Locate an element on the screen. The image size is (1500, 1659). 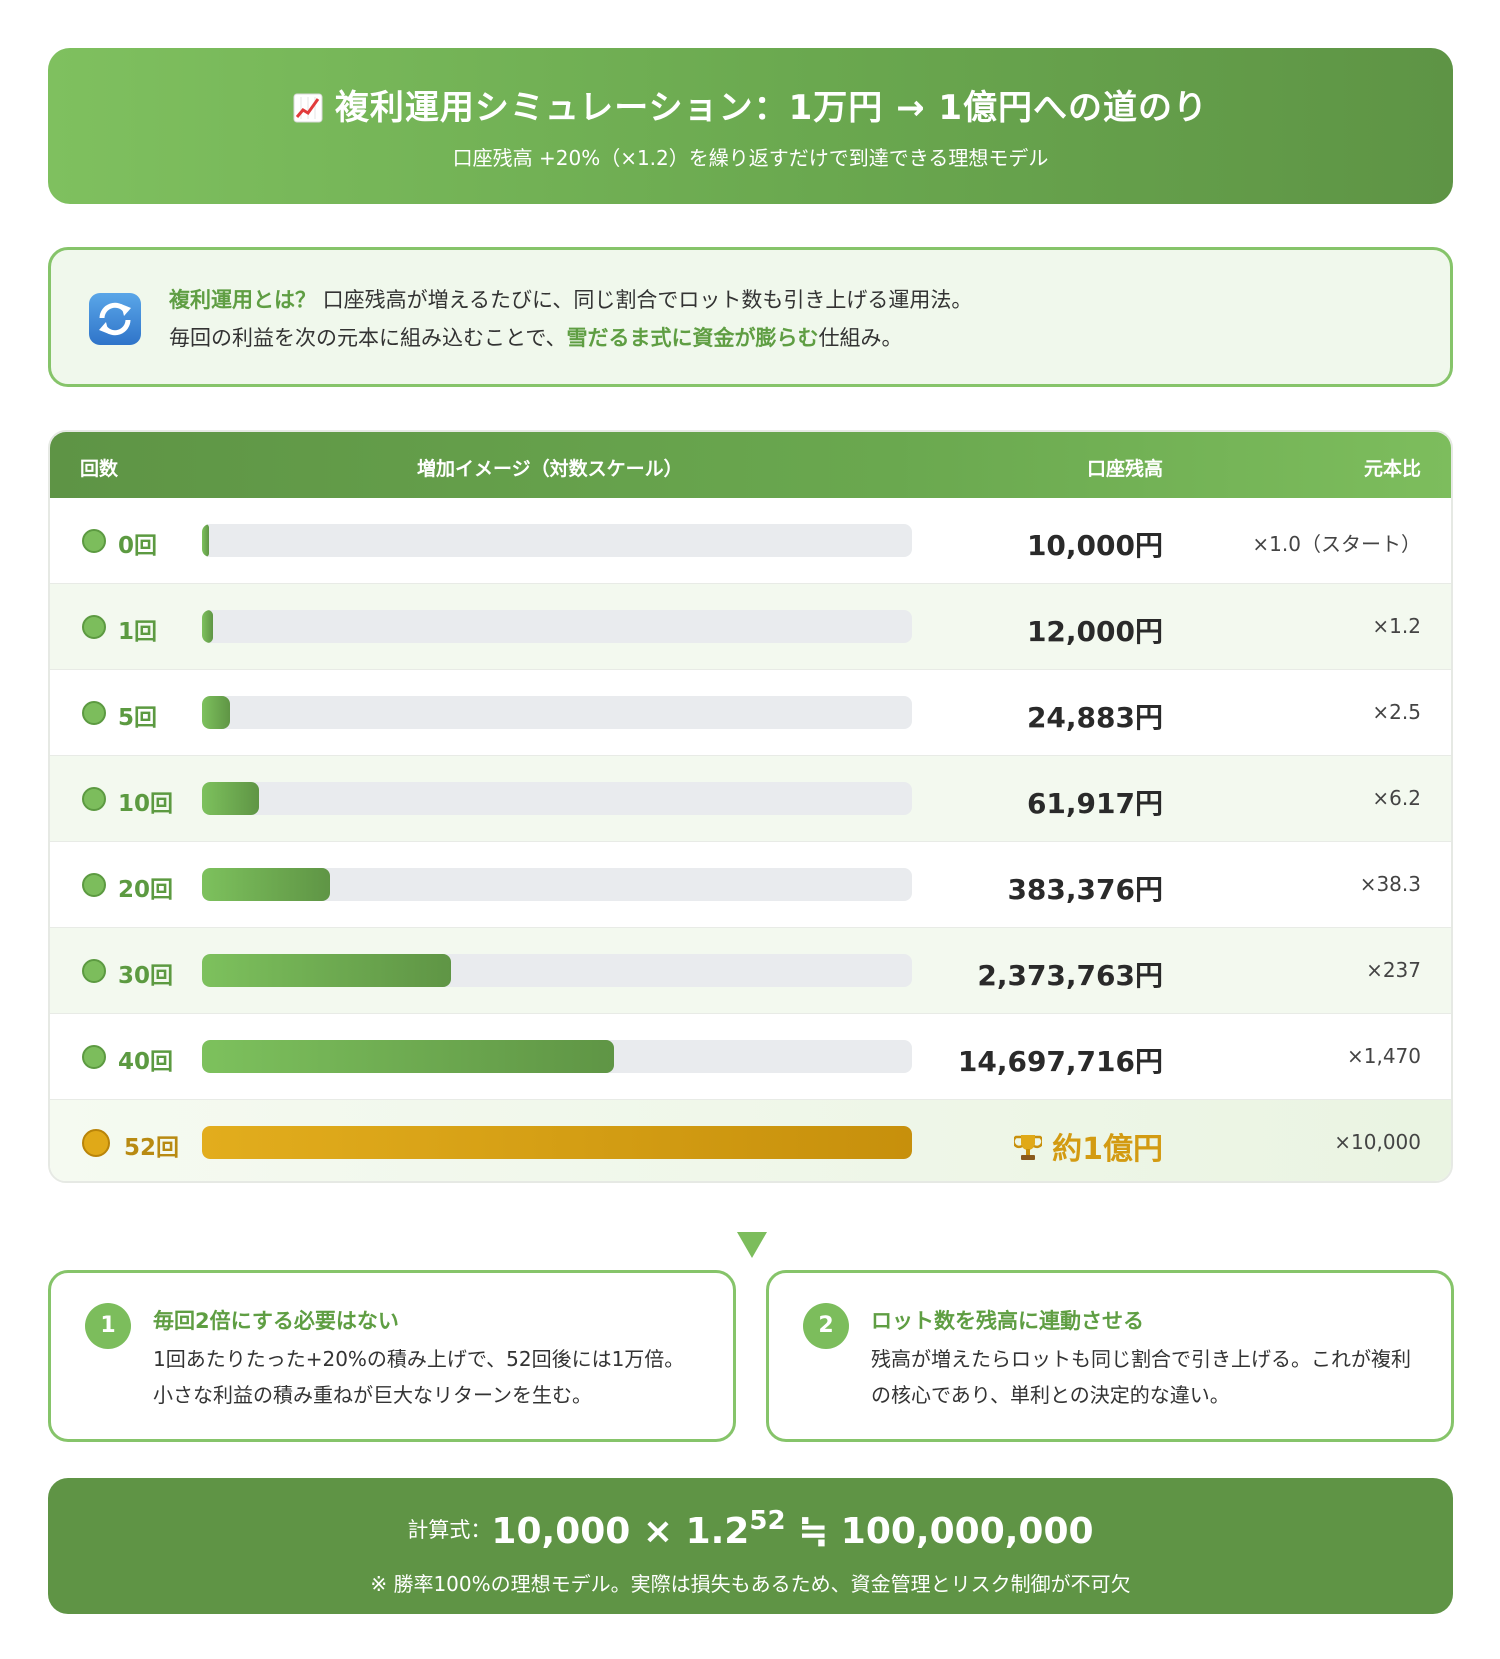
table-row: 20回 383,376円 ×38.3 is located at coordinates (750, 885).